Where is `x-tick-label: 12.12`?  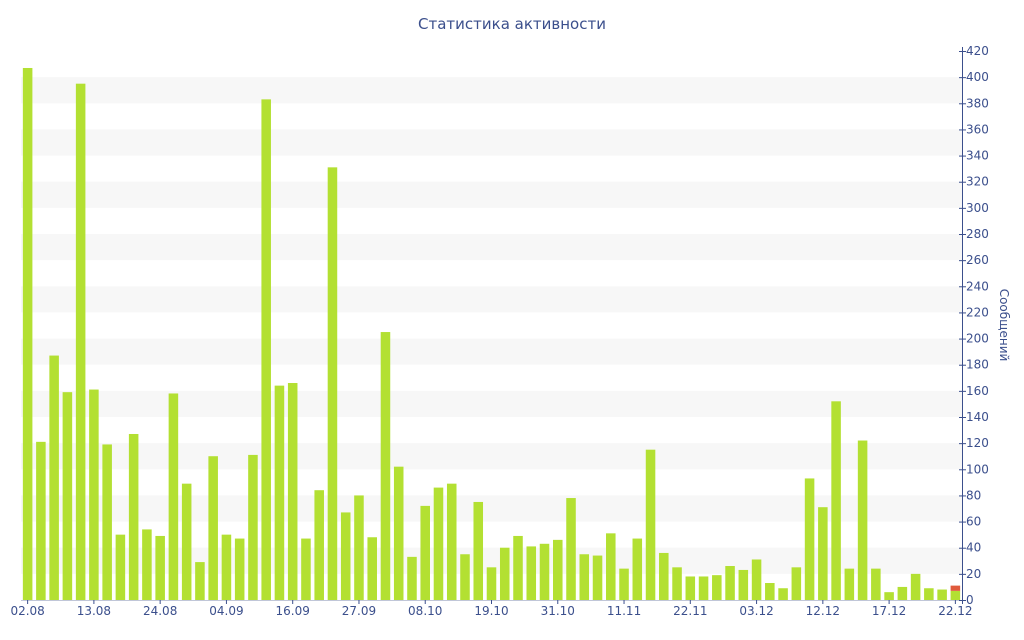
x-tick-label: 12.12 is located at coordinates (823, 611).